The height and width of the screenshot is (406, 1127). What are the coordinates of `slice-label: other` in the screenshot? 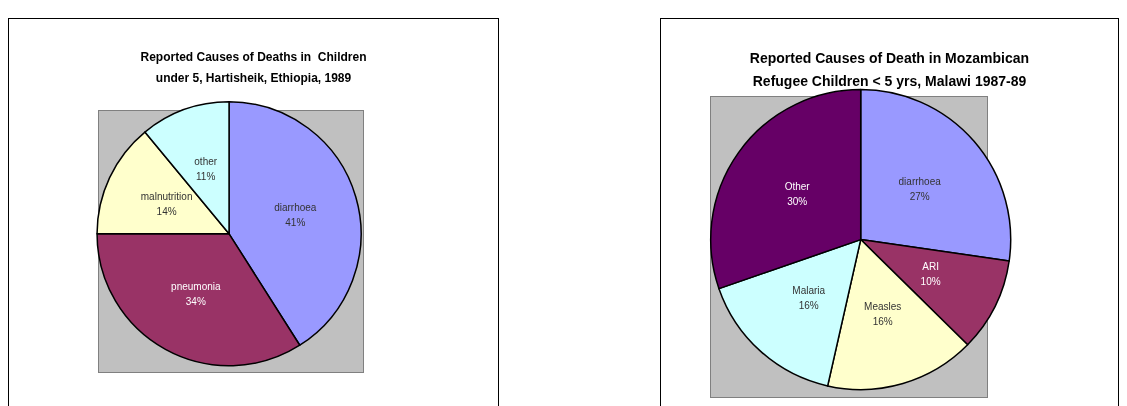 It's located at (206, 161).